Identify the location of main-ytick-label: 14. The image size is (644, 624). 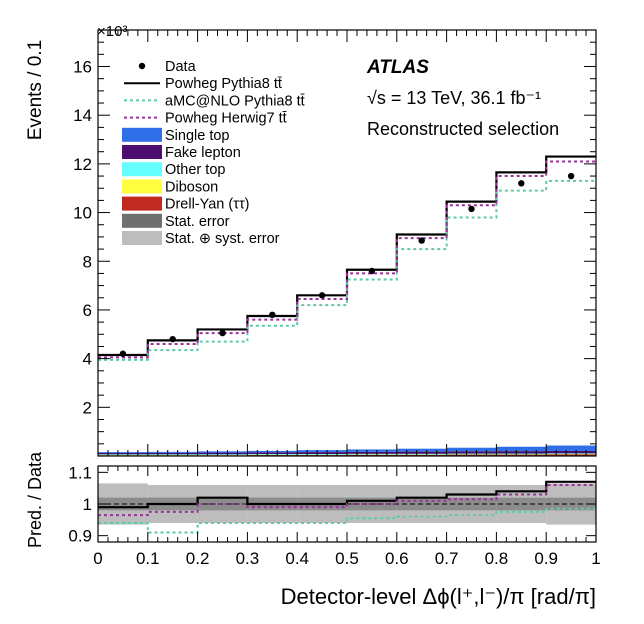
(82, 115).